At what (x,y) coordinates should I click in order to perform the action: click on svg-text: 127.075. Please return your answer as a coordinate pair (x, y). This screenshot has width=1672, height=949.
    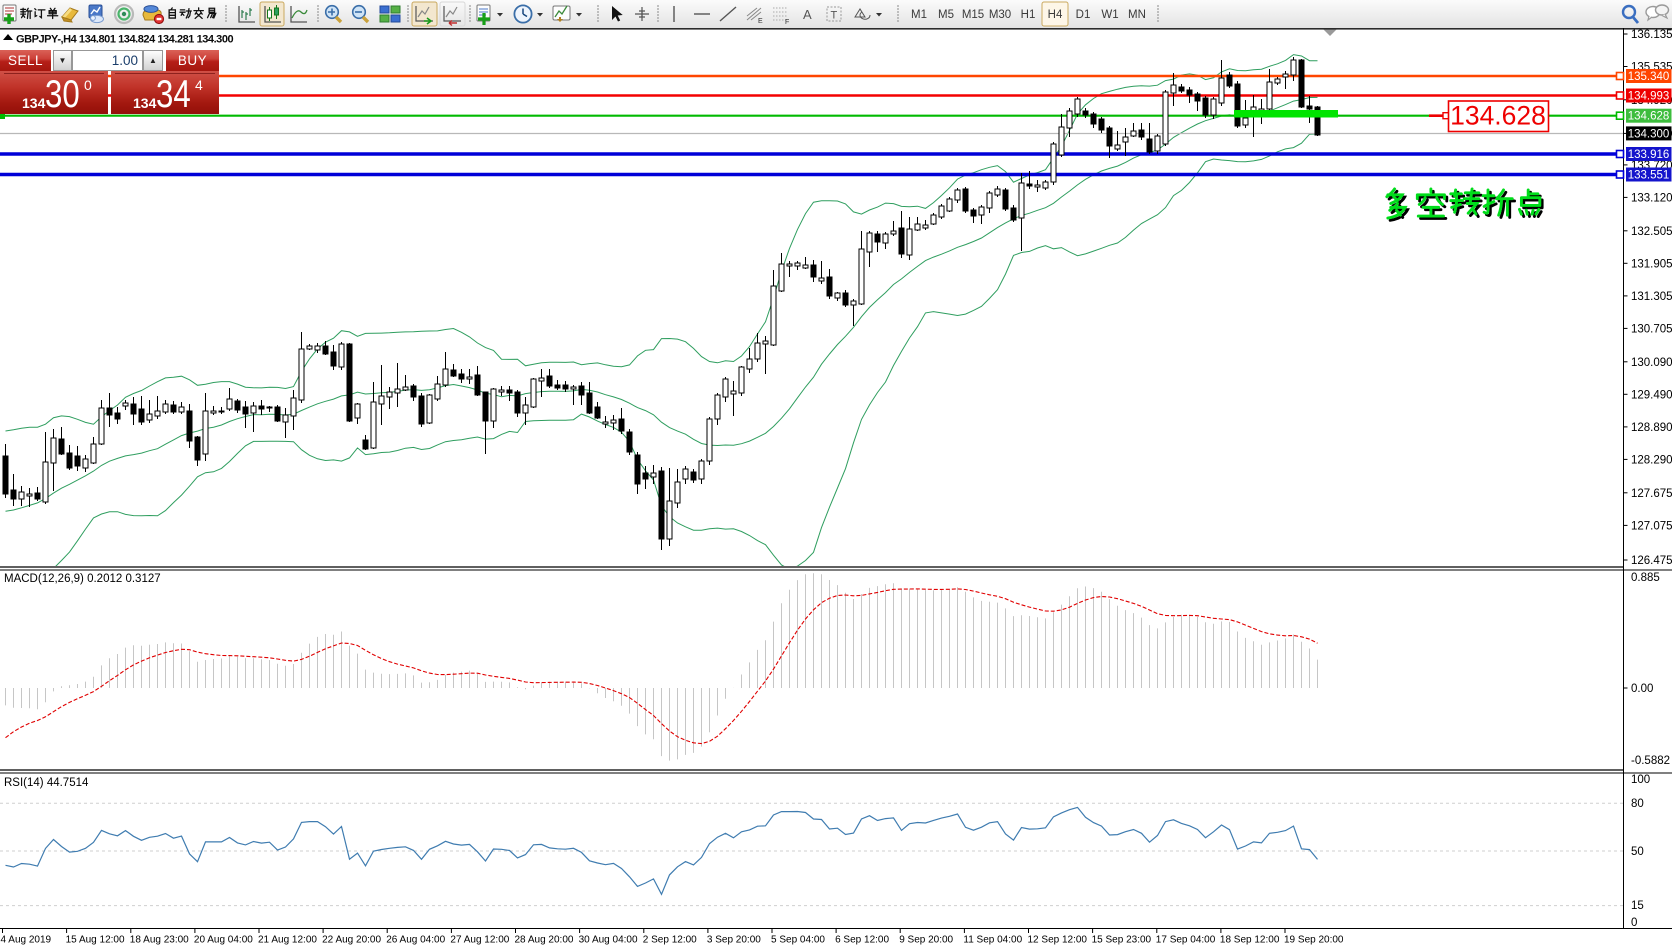
    Looking at the image, I should click on (1651, 526).